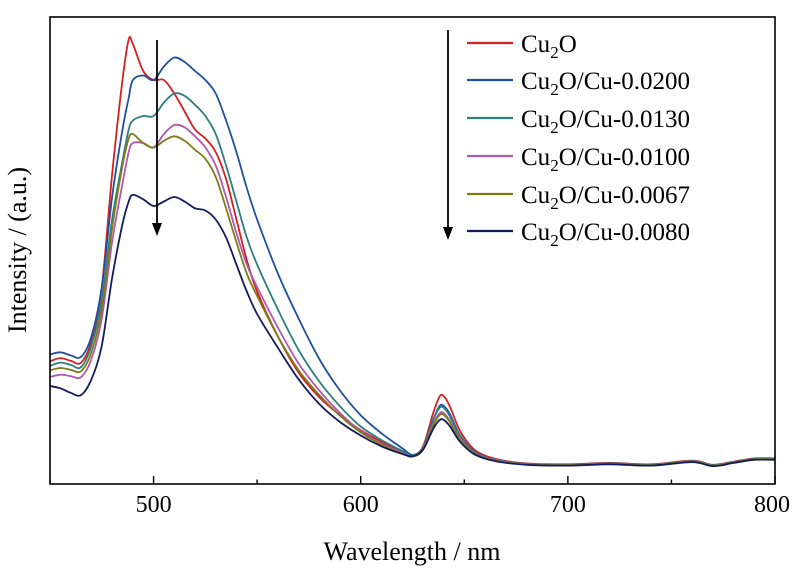 The image size is (800, 572). What do you see at coordinates (157, 138) in the screenshot?
I see `arrow-down-peak-icon` at bounding box center [157, 138].